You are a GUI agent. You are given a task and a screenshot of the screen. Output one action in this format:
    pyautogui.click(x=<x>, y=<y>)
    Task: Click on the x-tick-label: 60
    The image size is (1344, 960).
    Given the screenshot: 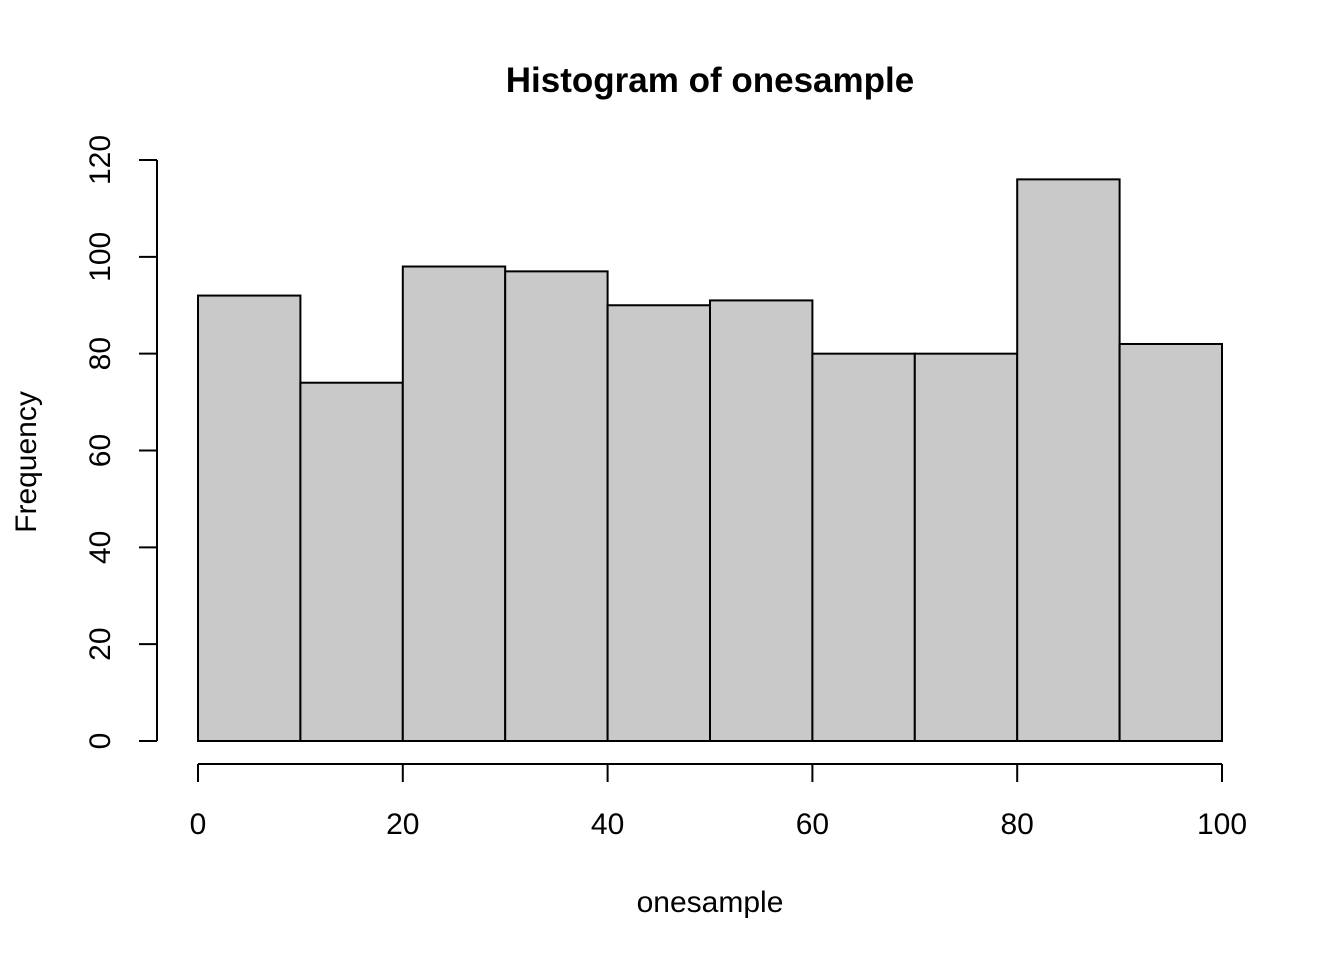 What is the action you would take?
    pyautogui.click(x=812, y=824)
    